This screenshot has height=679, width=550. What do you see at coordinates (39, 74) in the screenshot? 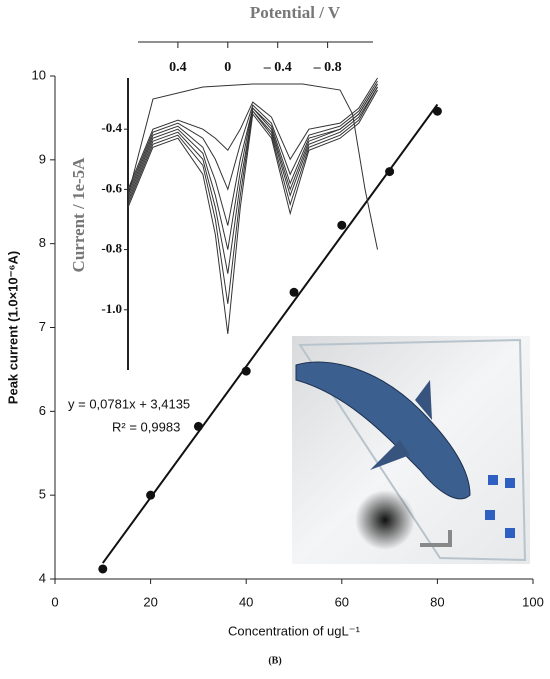
I see `y-tick-label: 10` at bounding box center [39, 74].